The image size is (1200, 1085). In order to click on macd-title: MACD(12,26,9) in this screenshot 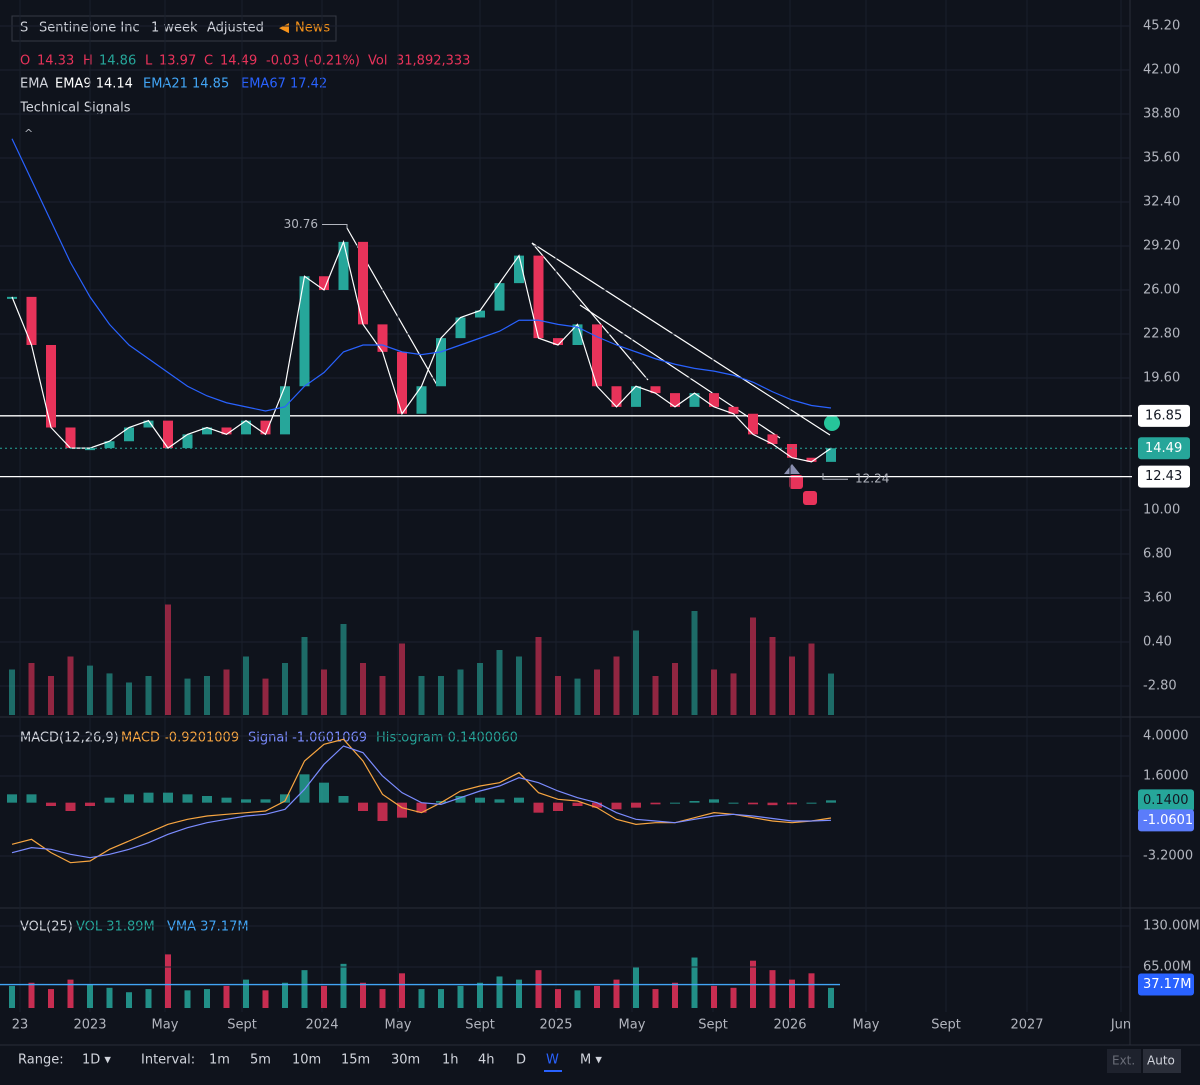, I will do `click(69, 738)`.